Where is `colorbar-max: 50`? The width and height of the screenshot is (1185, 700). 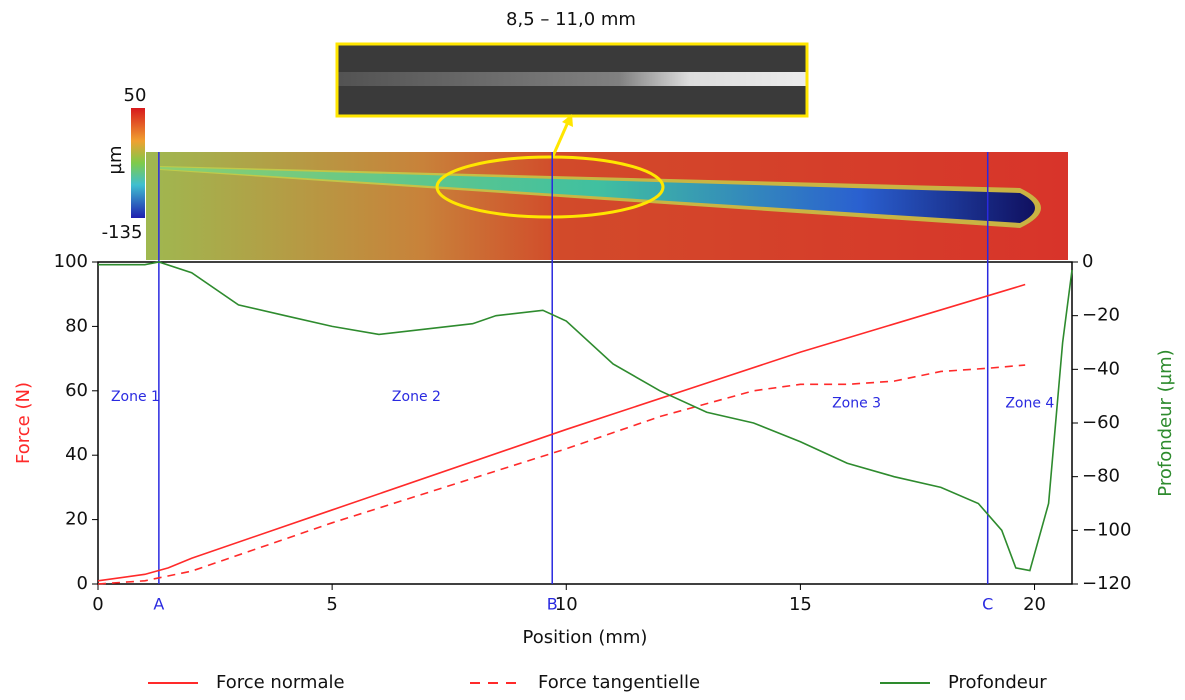 colorbar-max: 50 is located at coordinates (135, 95).